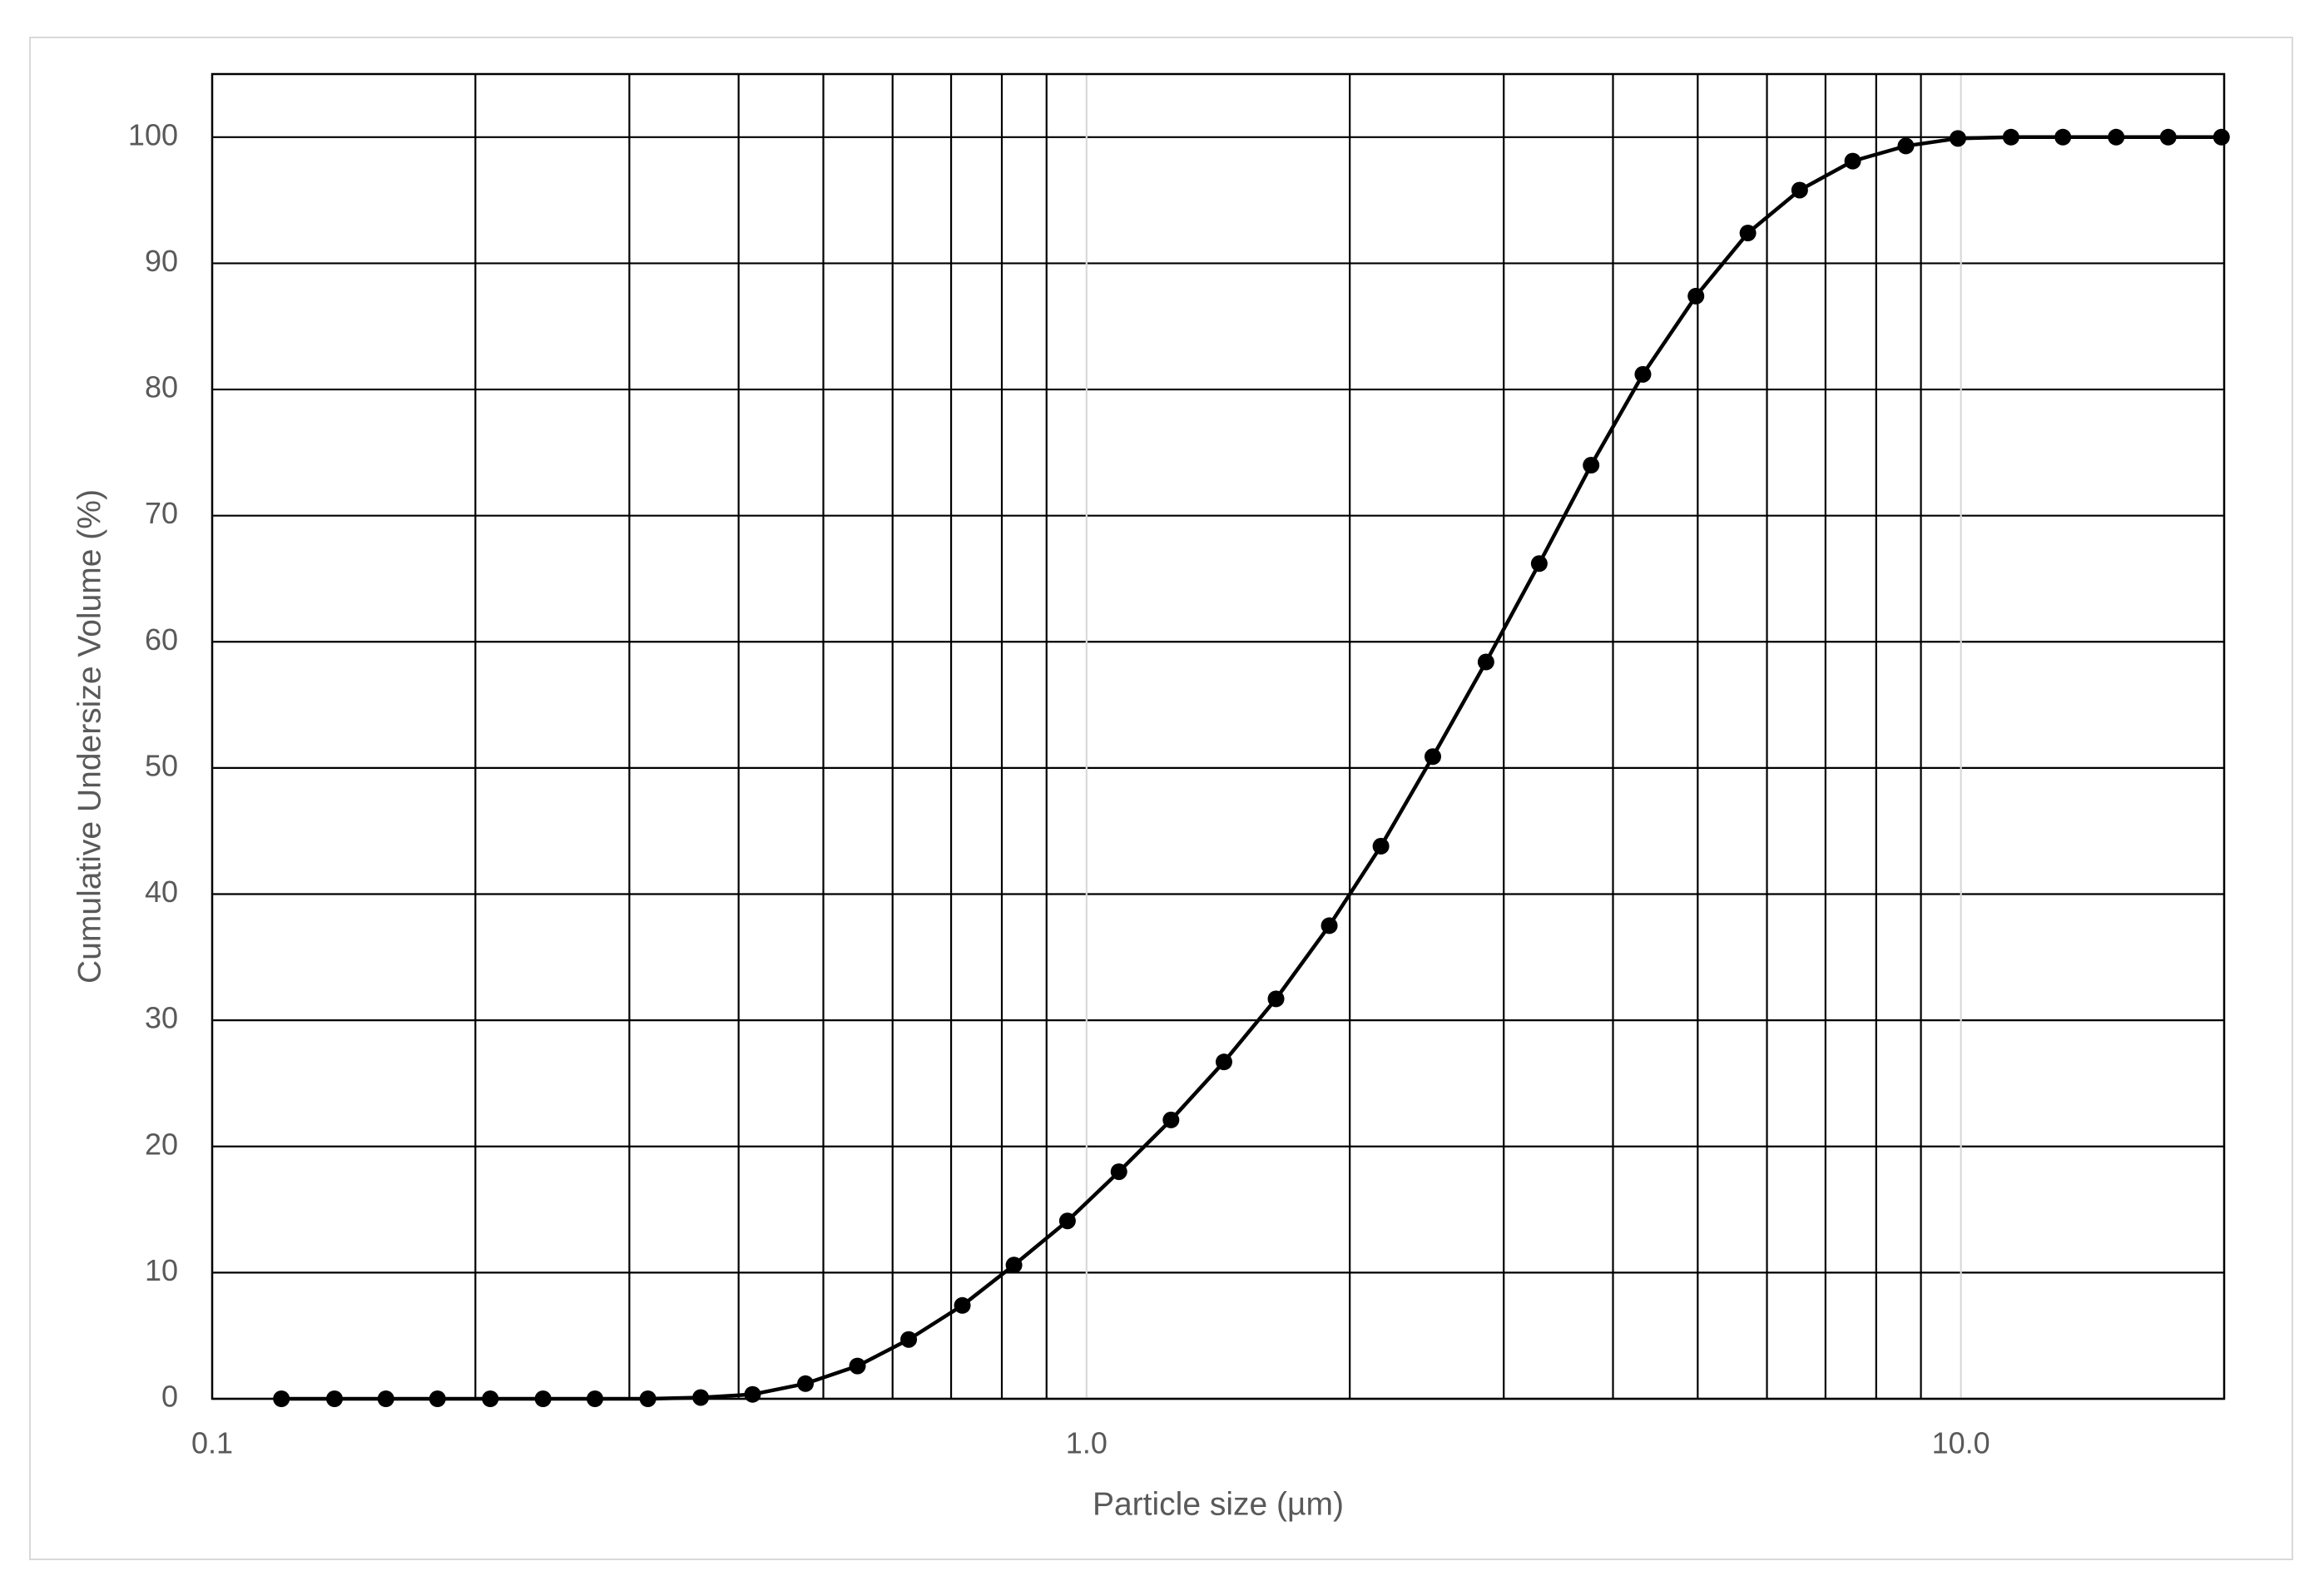  Describe the element at coordinates (161, 513) in the screenshot. I see `y-tick-label: 70` at that location.